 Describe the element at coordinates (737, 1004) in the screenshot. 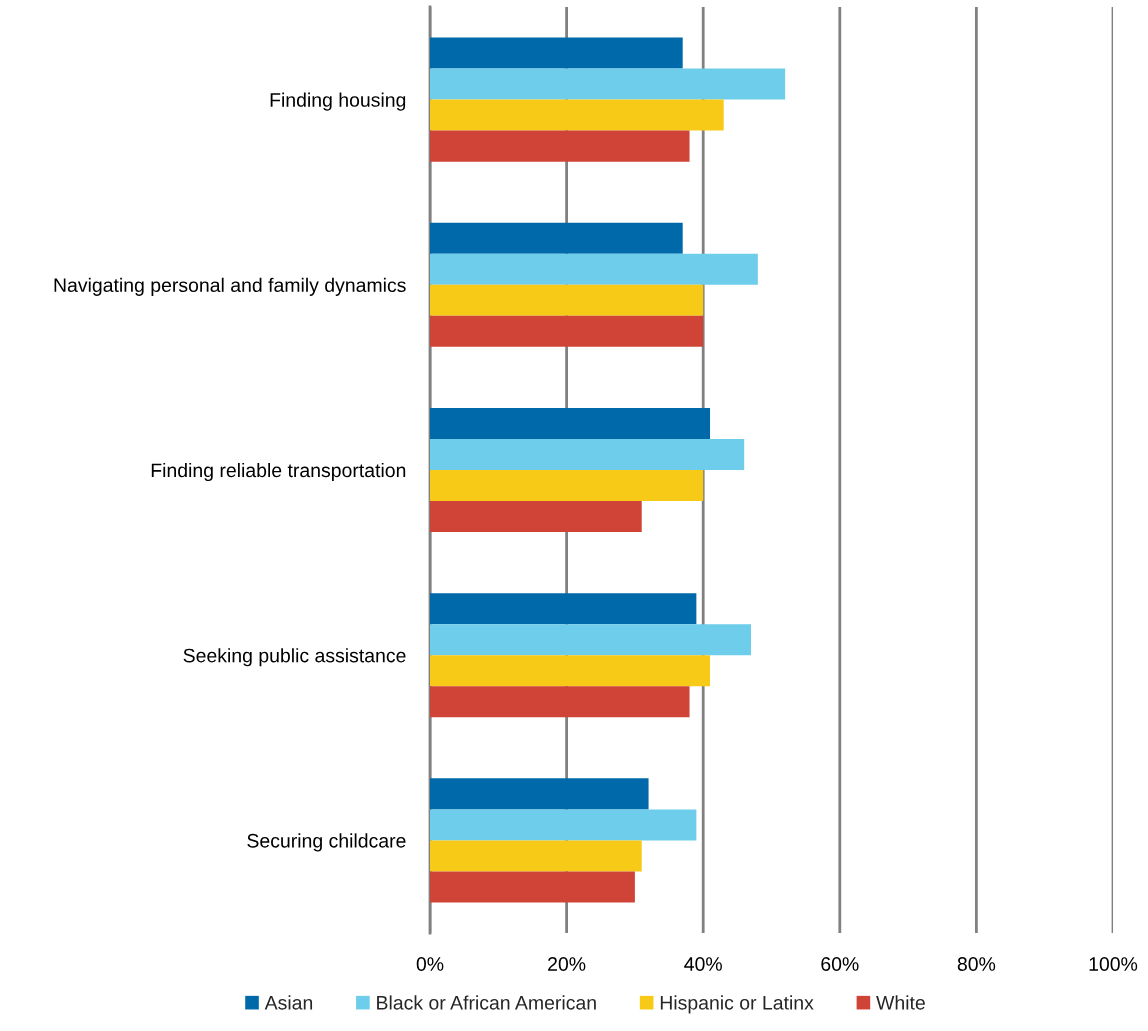

I see `legend-label: Hispanic or Latinx` at that location.